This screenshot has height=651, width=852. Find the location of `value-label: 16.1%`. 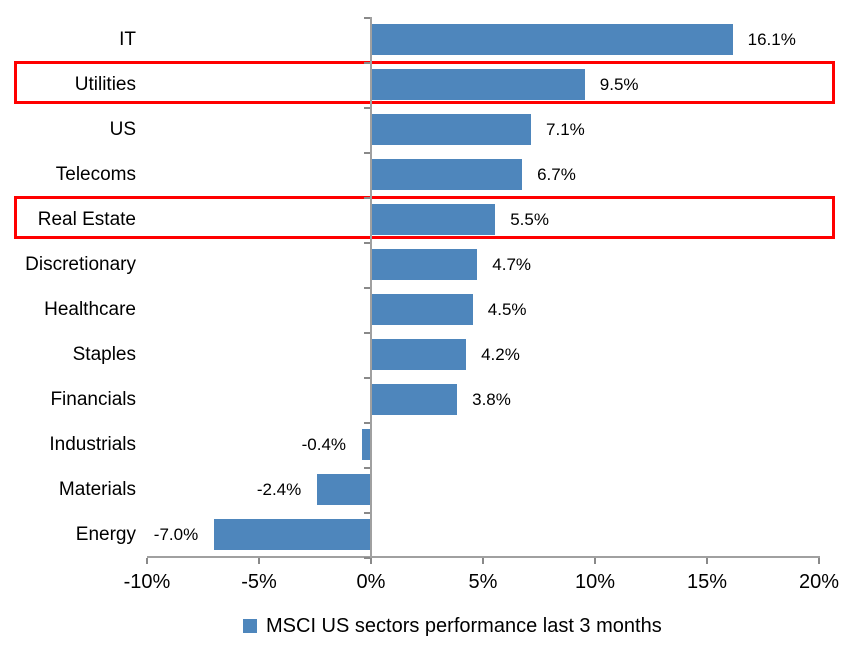

value-label: 16.1% is located at coordinates (771, 39).